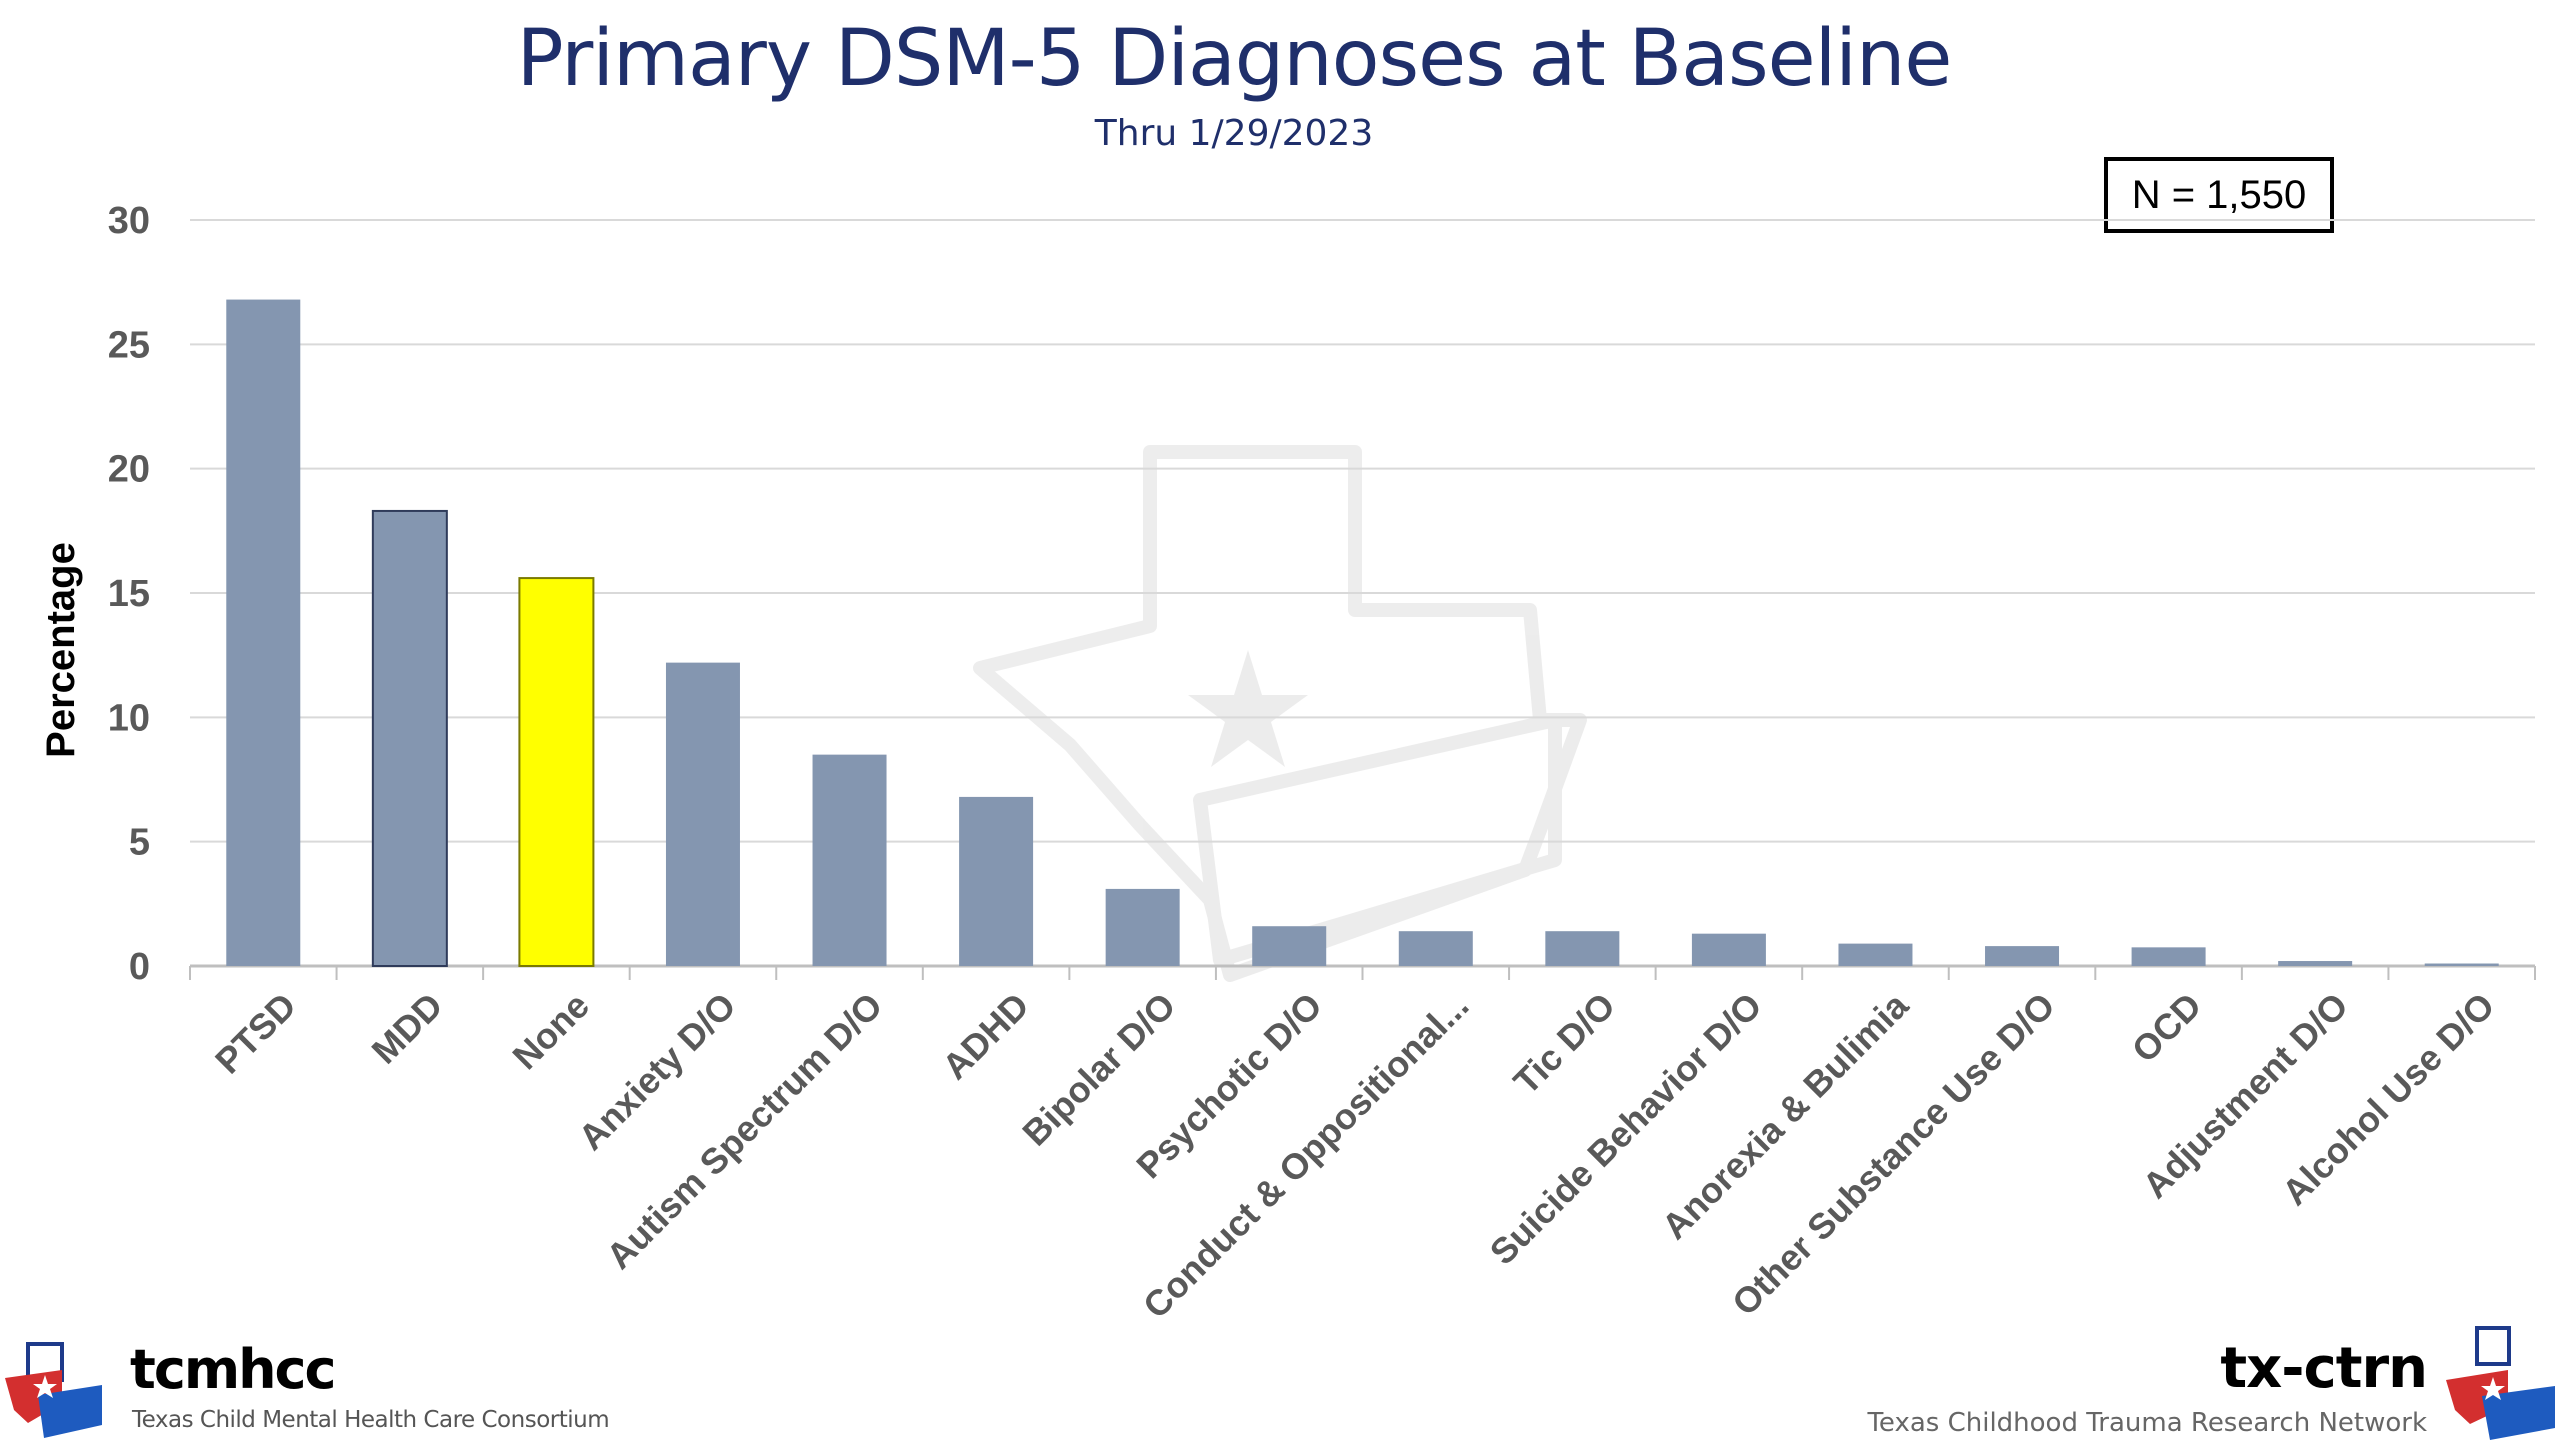  I want to click on bar-other-substance-use-d-o, so click(2022, 956).